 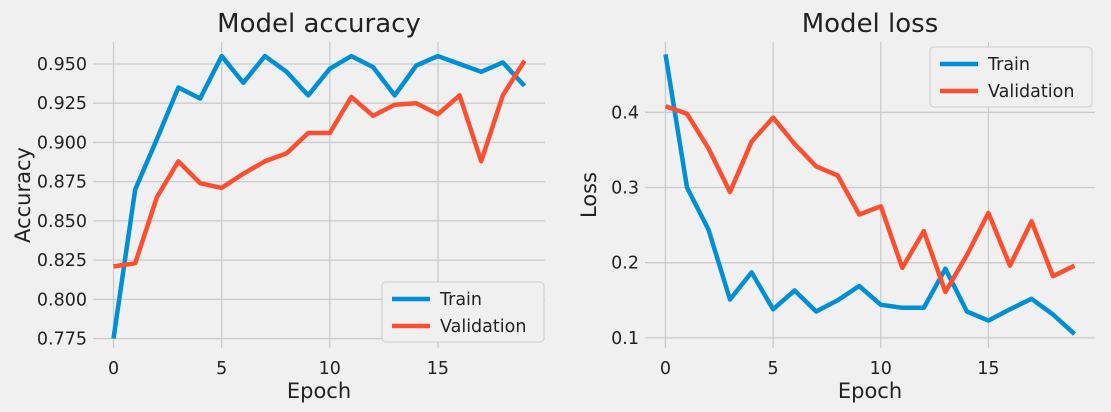 I want to click on loss-legend: Train Validation, so click(x=1011, y=77).